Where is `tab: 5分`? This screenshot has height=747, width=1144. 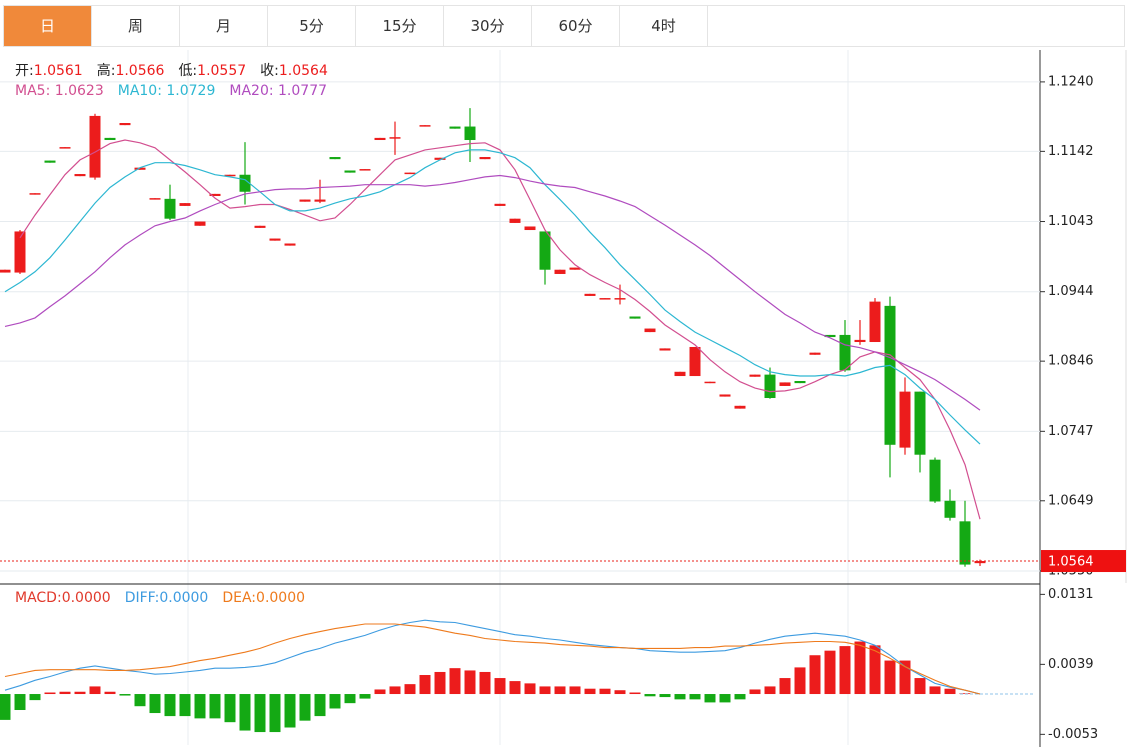
tab: 5分 is located at coordinates (312, 26).